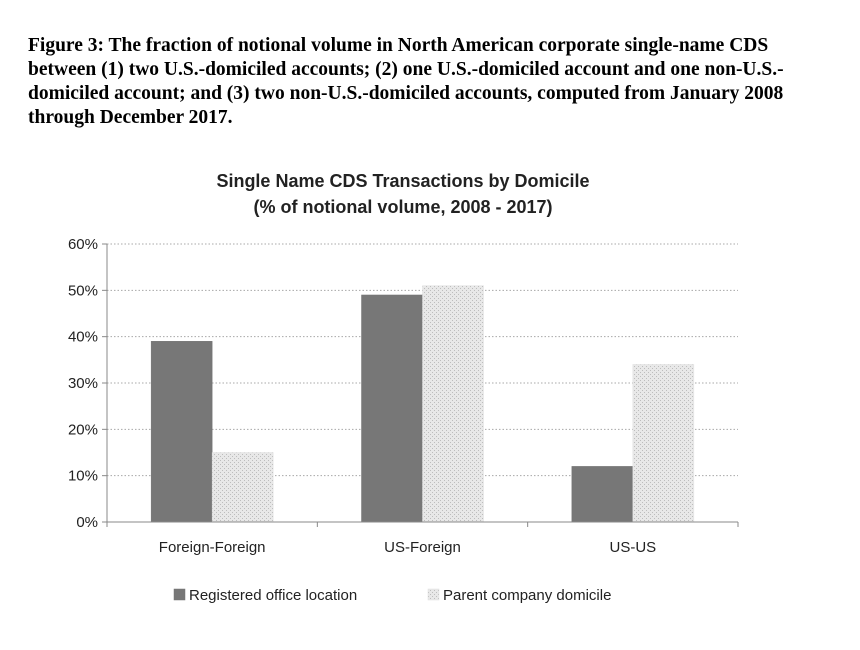  What do you see at coordinates (422, 538) in the screenshot?
I see `x-axis-ticks: Foreign-Foreign US-Foreign US-US` at bounding box center [422, 538].